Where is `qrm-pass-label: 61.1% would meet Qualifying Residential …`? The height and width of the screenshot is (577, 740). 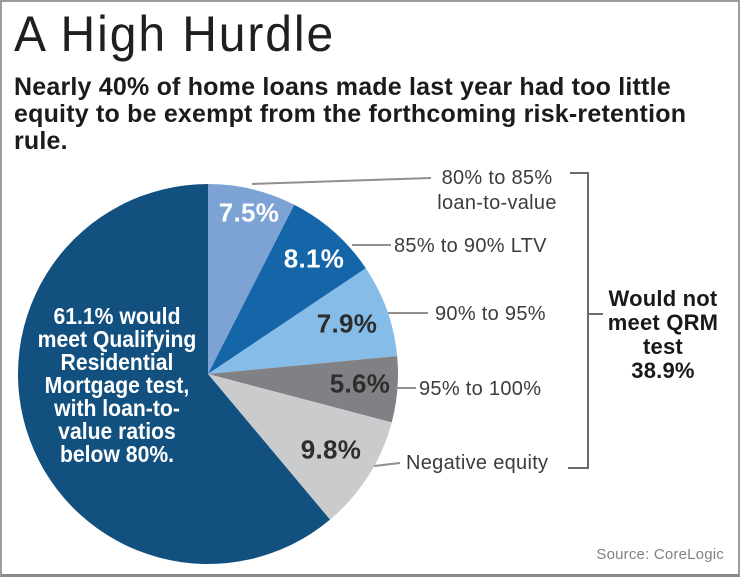
qrm-pass-label: 61.1% would meet Qualifying Residential … is located at coordinates (117, 385).